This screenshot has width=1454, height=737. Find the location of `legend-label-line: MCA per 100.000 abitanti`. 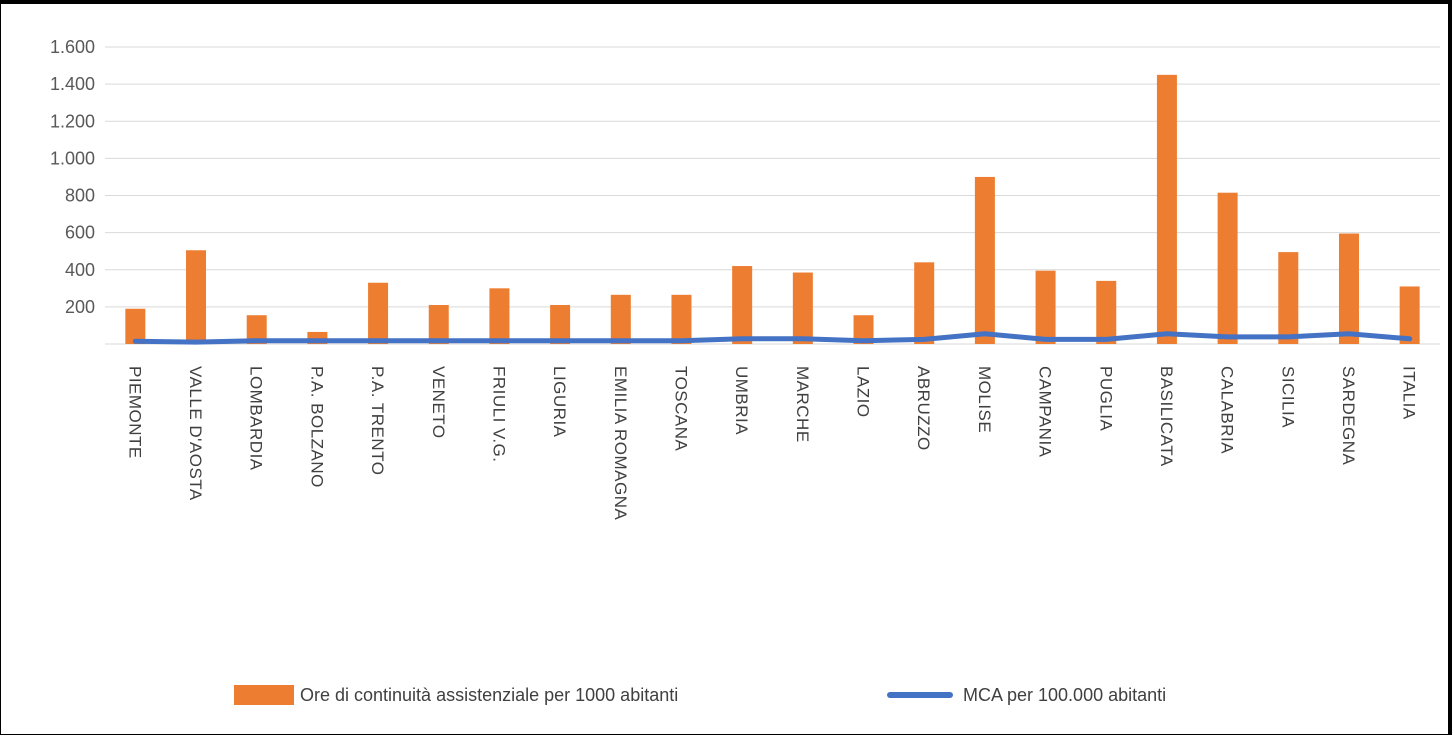

legend-label-line: MCA per 100.000 abitanti is located at coordinates (1064, 695).